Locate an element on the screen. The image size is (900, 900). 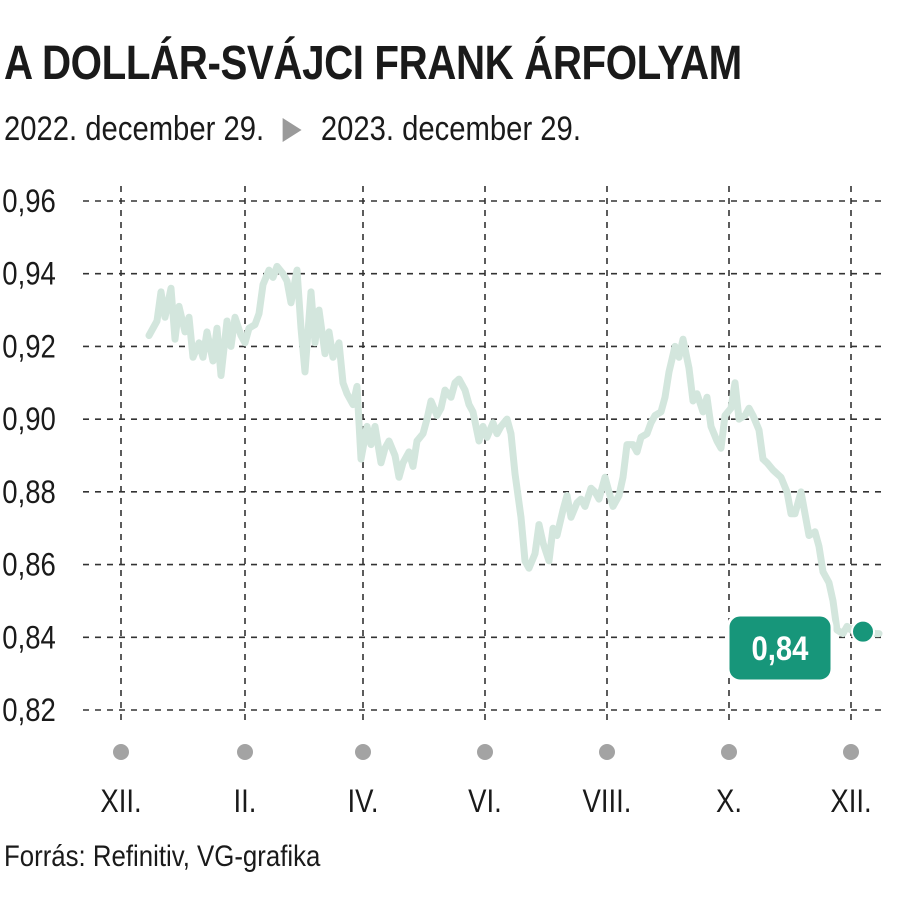
x-tick-label: VIII. is located at coordinates (607, 801).